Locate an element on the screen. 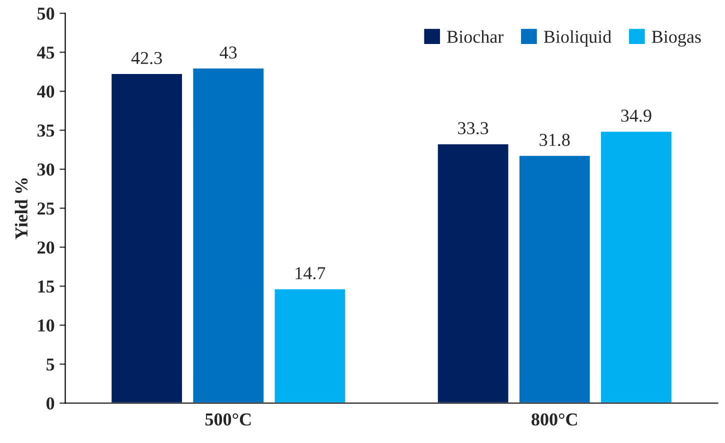 The image size is (725, 443). y-tick-label: 40 is located at coordinates (45, 92).